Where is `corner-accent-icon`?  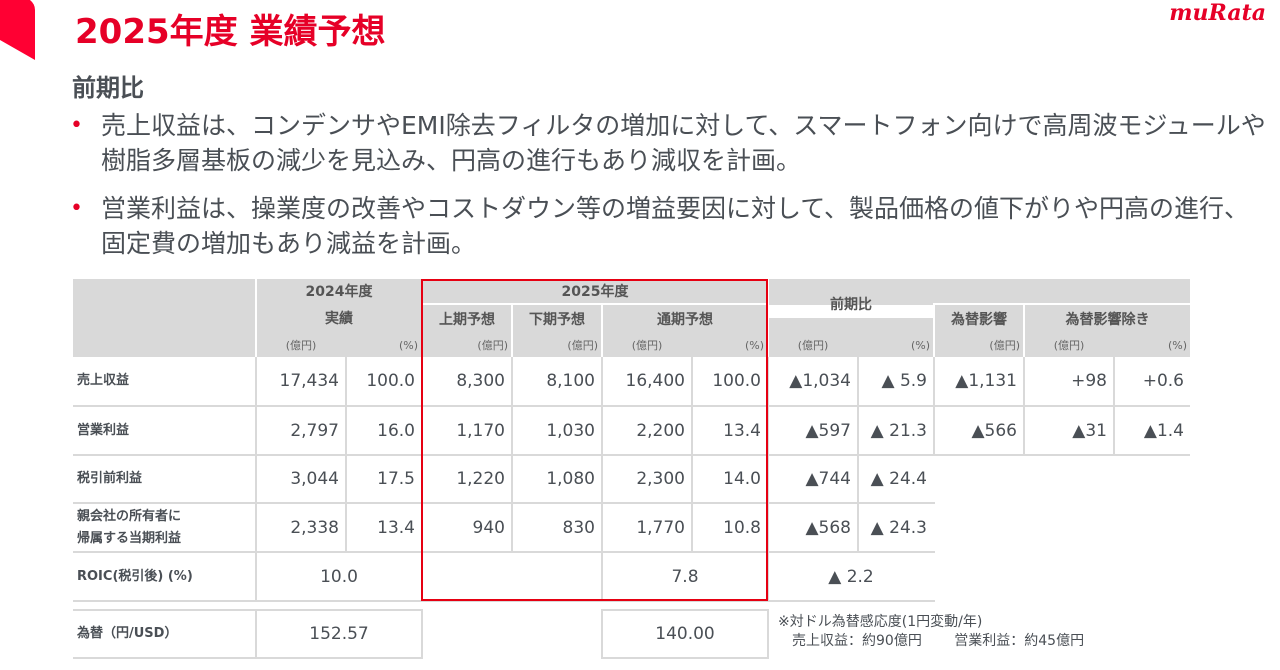 corner-accent-icon is located at coordinates (17, 30).